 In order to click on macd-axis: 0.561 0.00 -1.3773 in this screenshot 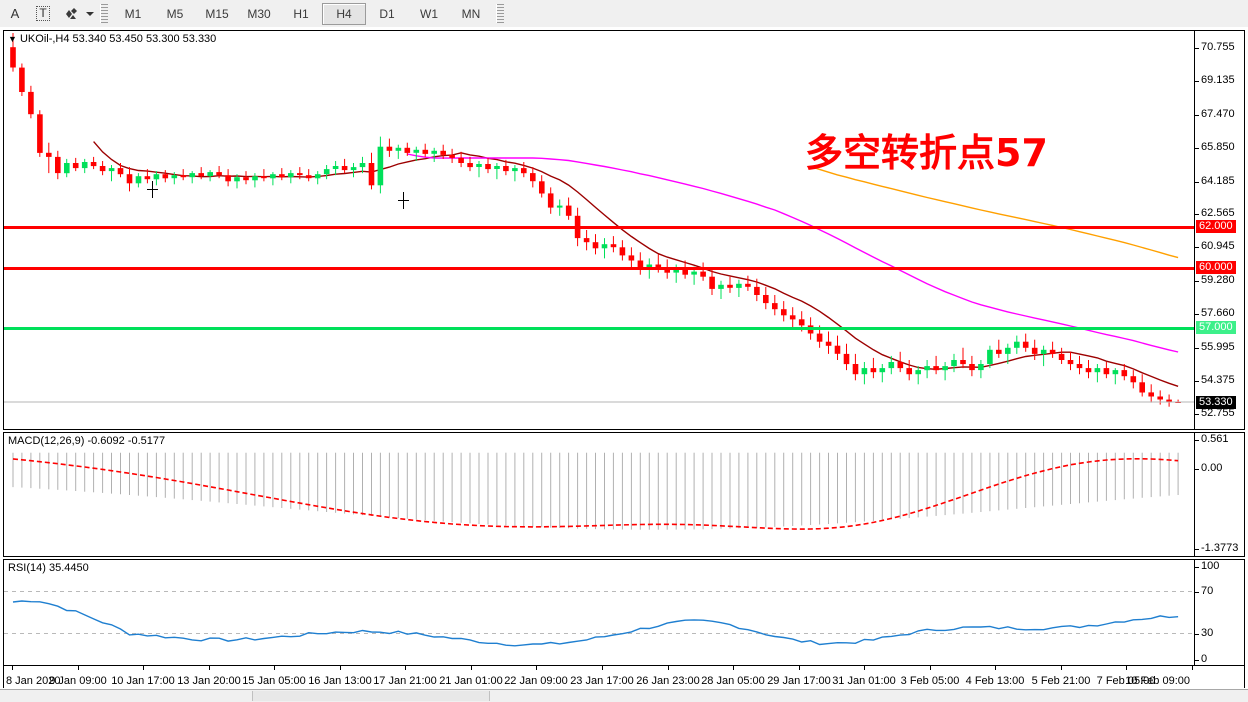, I will do `click(1219, 494)`.